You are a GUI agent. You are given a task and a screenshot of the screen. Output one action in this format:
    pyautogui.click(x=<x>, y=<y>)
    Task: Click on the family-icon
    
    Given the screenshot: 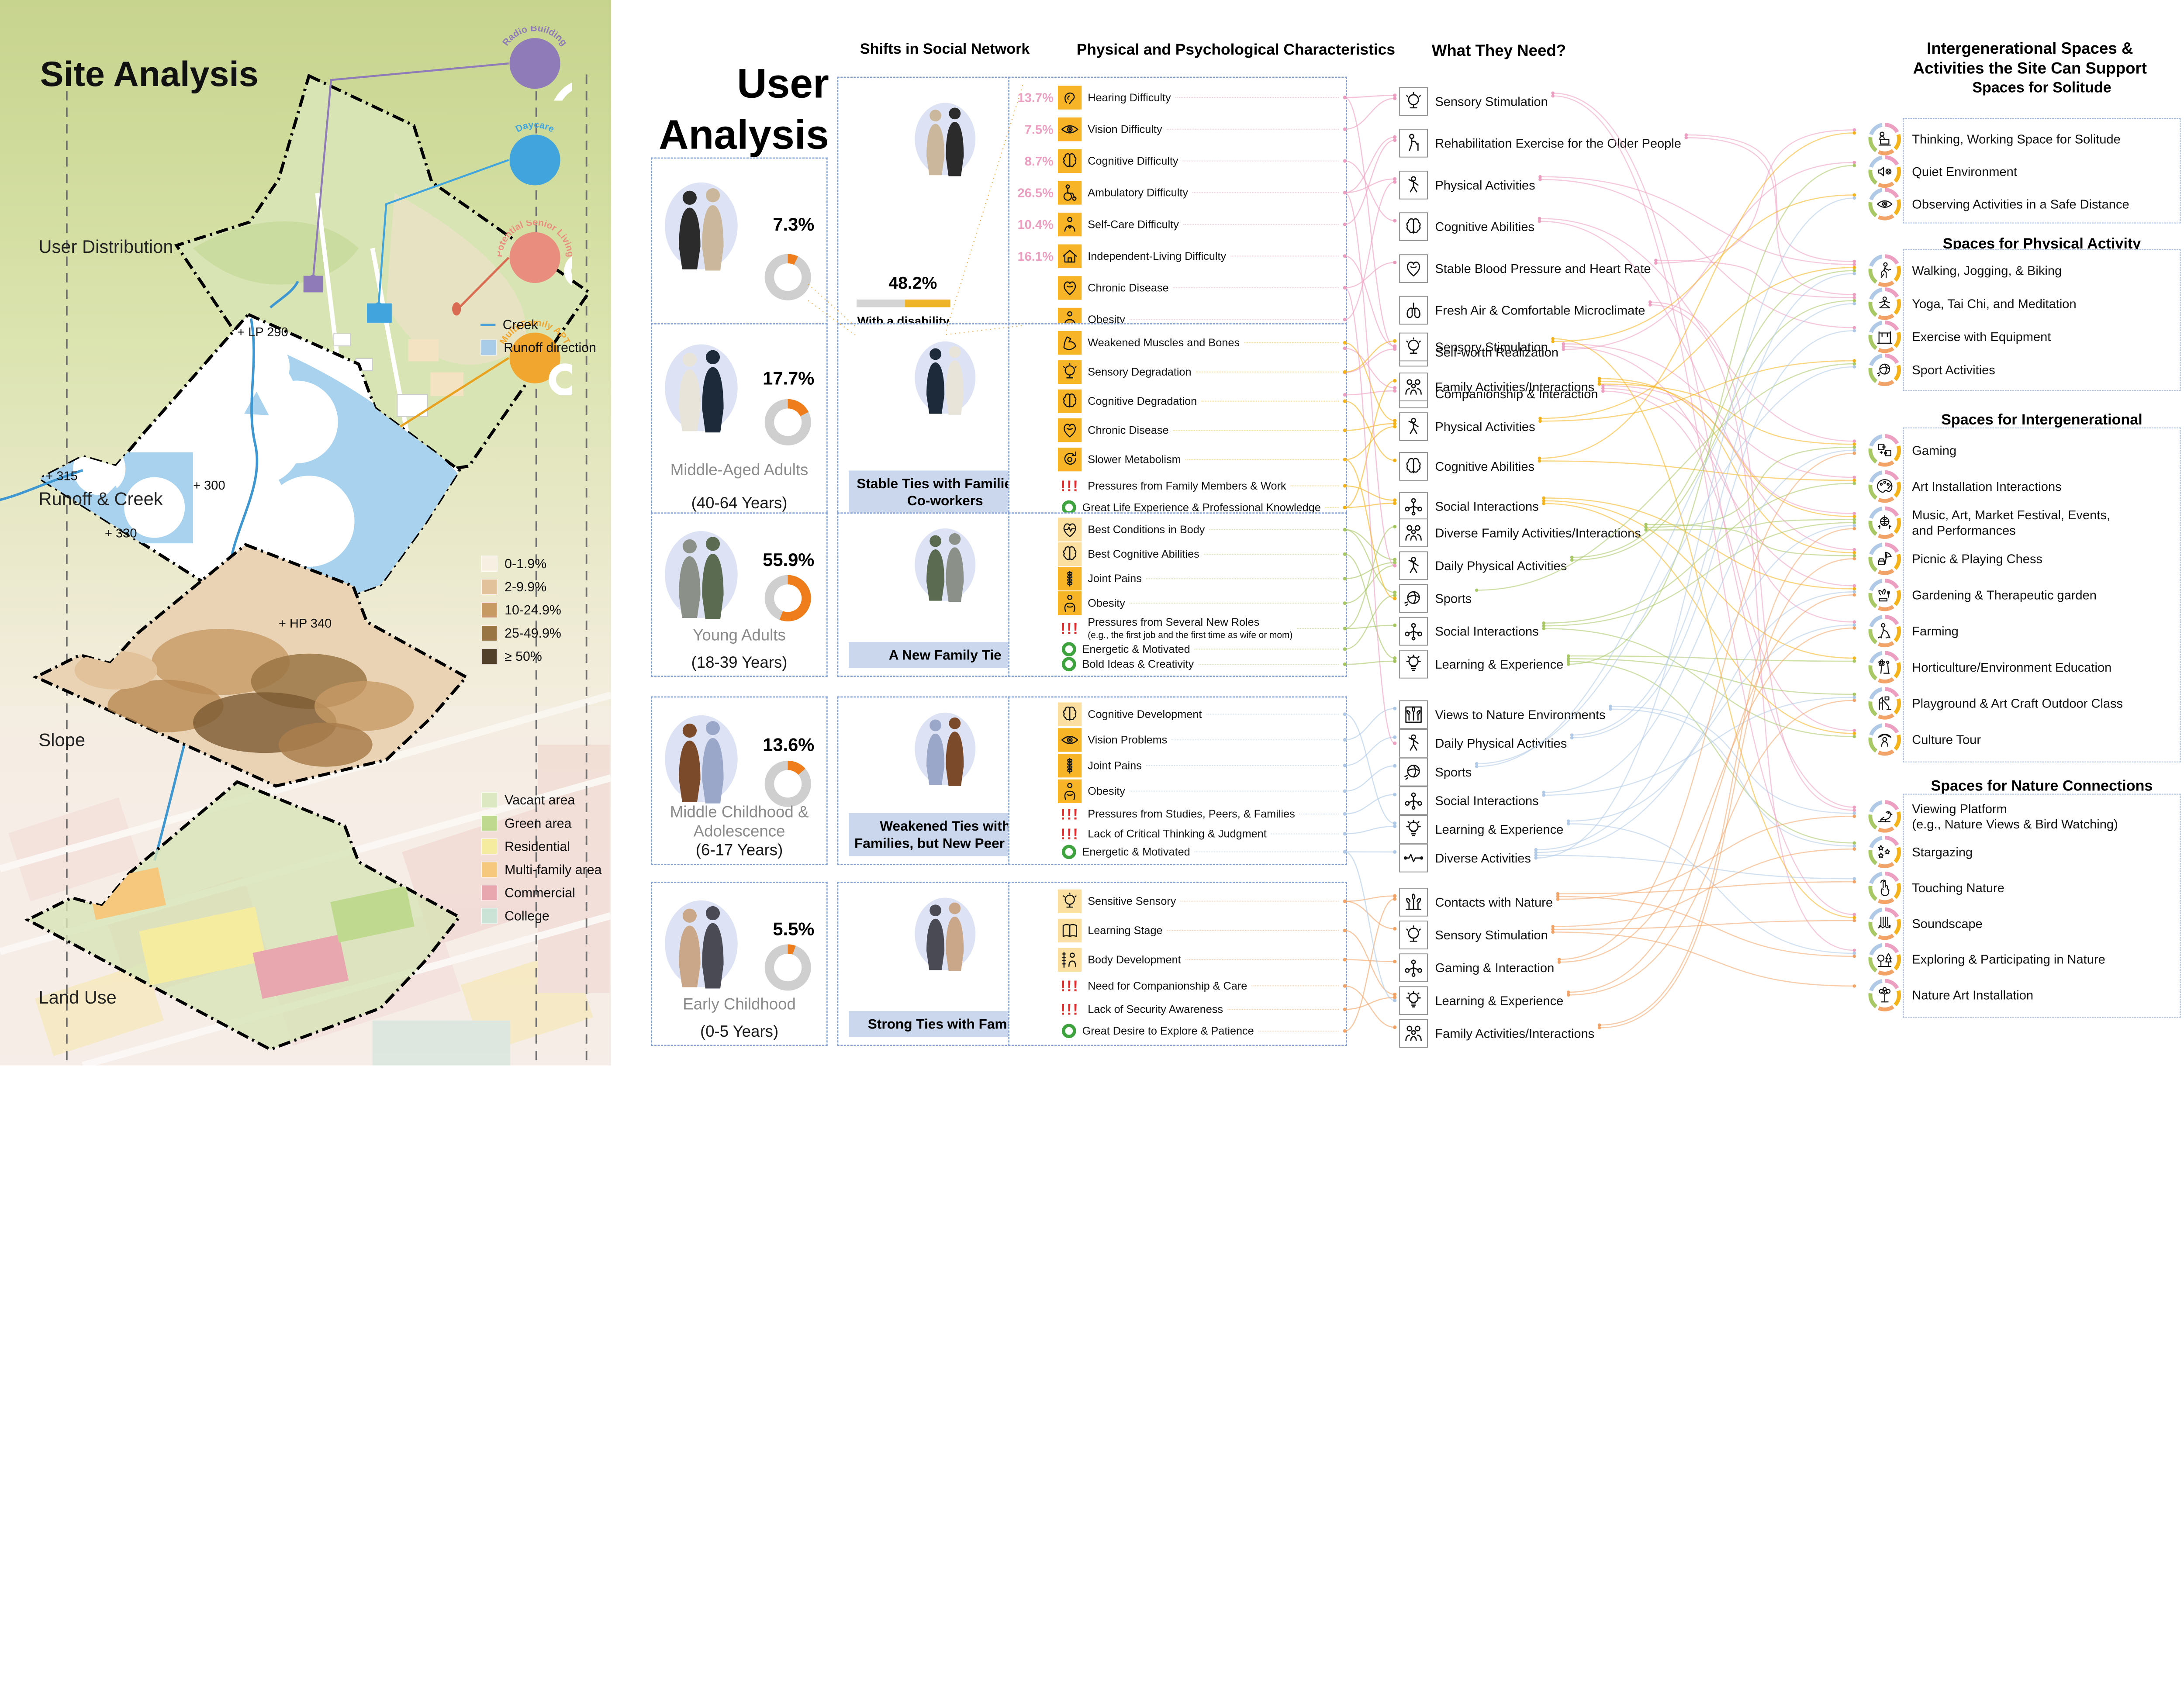 What is the action you would take?
    pyautogui.click(x=1413, y=533)
    